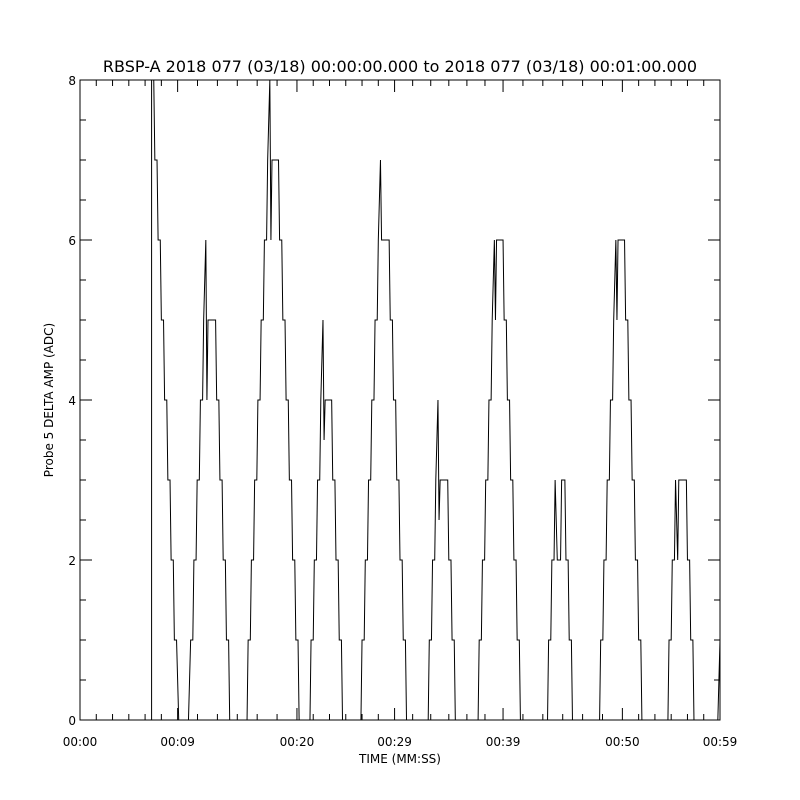 The height and width of the screenshot is (800, 800). What do you see at coordinates (72, 721) in the screenshot?
I see `y-tick-label: 0` at bounding box center [72, 721].